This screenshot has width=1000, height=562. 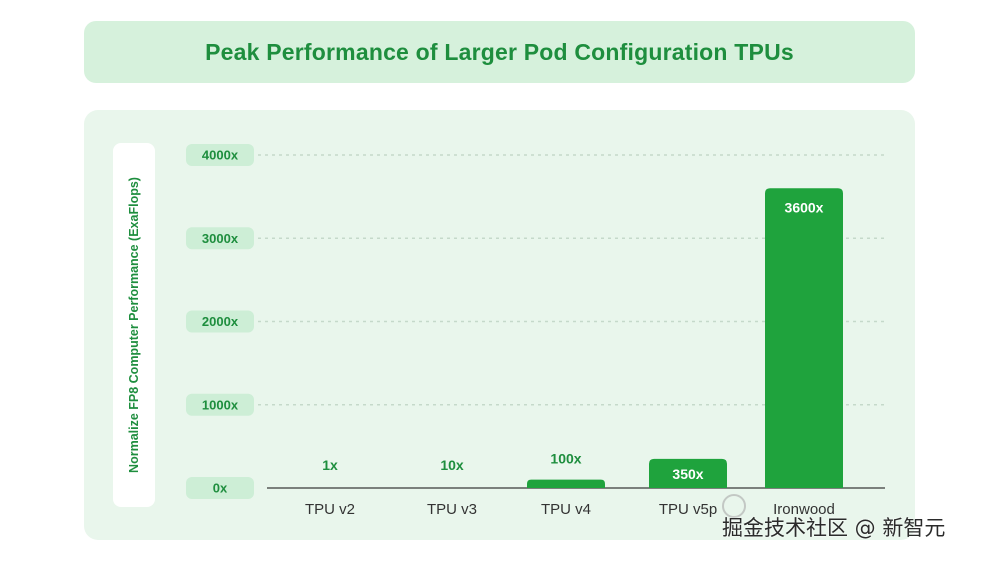 I want to click on y-tick-label: 1000x, so click(x=220, y=404).